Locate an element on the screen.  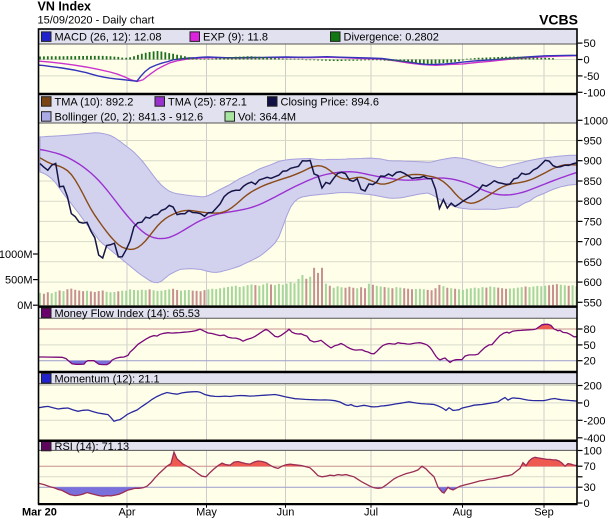
svg-text: 15/09/2020 - Daily chart is located at coordinates (96, 21).